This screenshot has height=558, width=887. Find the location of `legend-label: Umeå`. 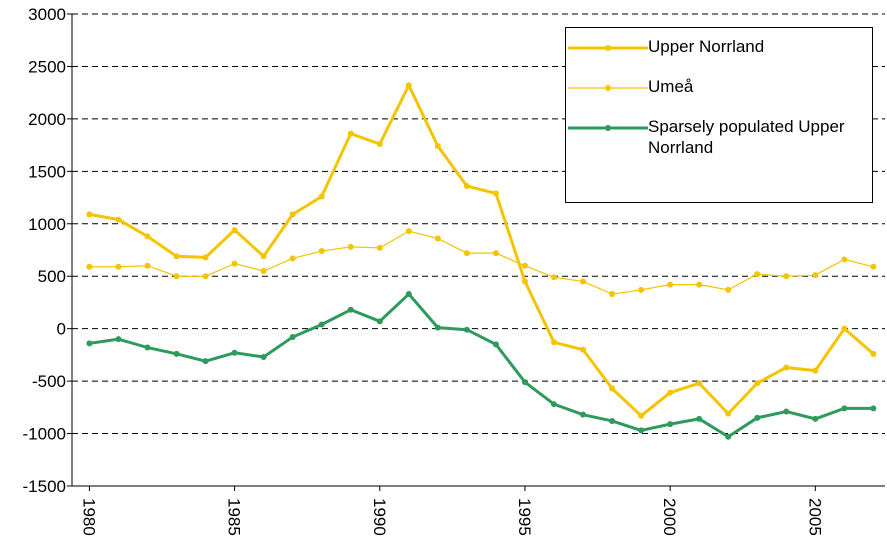

legend-label: Umeå is located at coordinates (671, 86).